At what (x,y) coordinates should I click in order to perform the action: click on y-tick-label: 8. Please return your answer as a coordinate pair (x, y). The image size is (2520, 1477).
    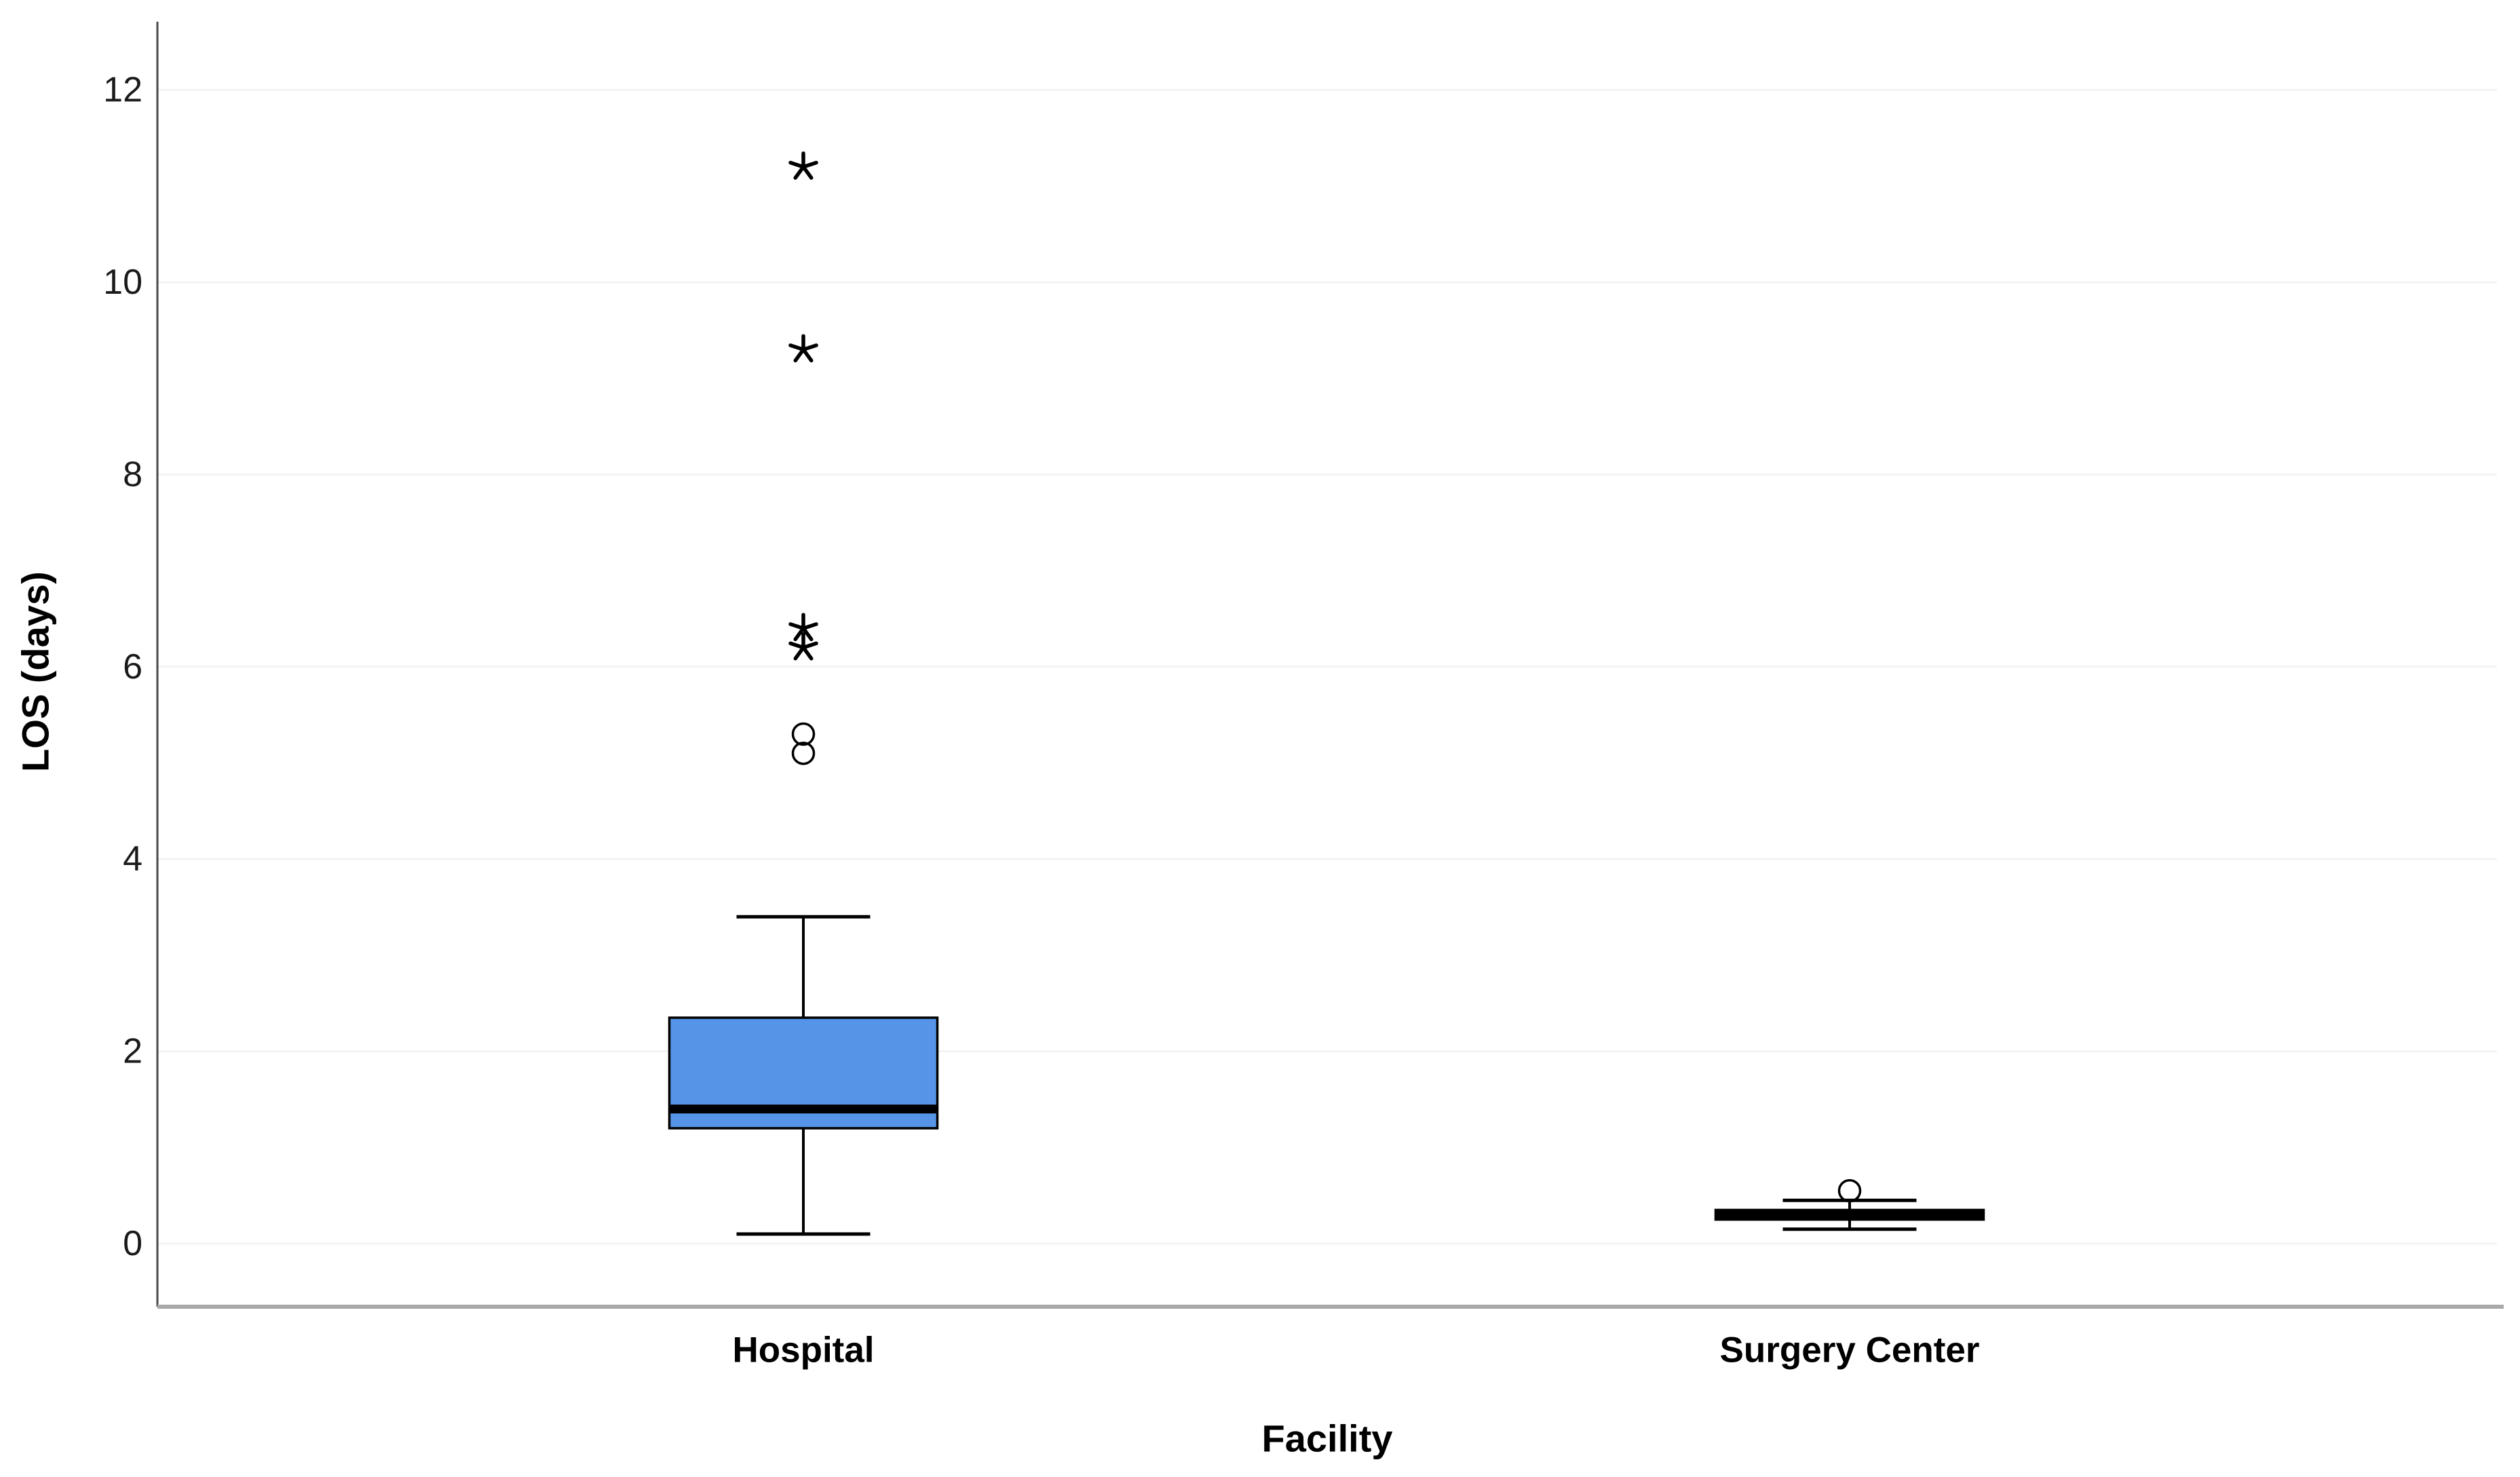
    Looking at the image, I should click on (132, 474).